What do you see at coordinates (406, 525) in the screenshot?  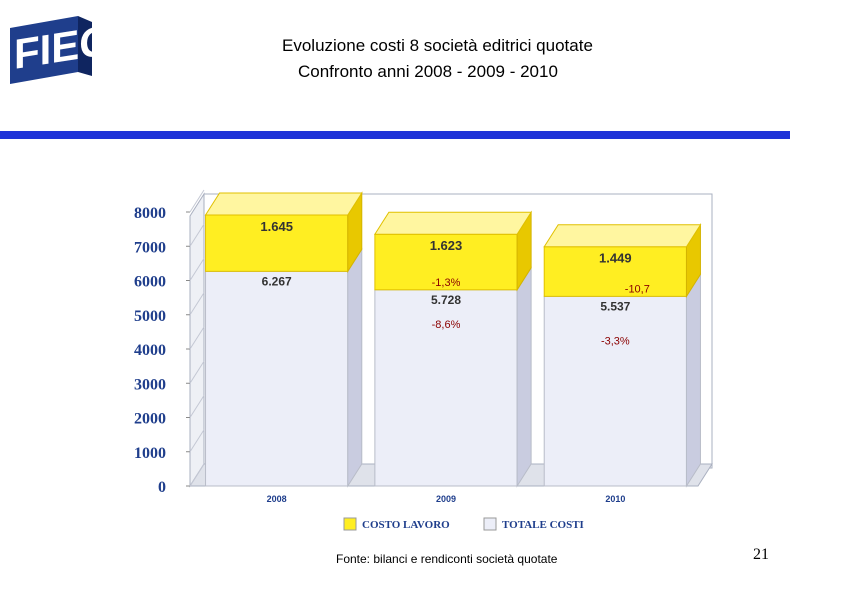 I see `legend-label: COSTO LAVORO` at bounding box center [406, 525].